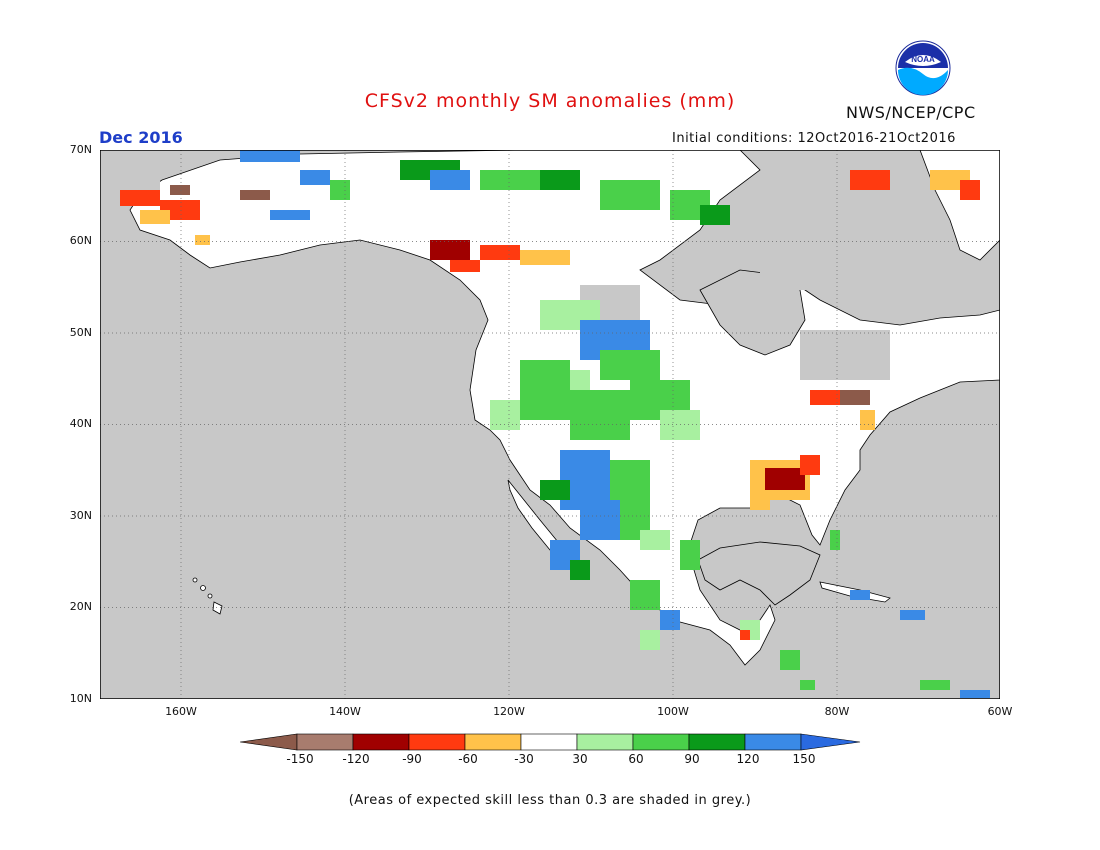  Describe the element at coordinates (524, 759) in the screenshot. I see `colorbar-label: -30` at that location.